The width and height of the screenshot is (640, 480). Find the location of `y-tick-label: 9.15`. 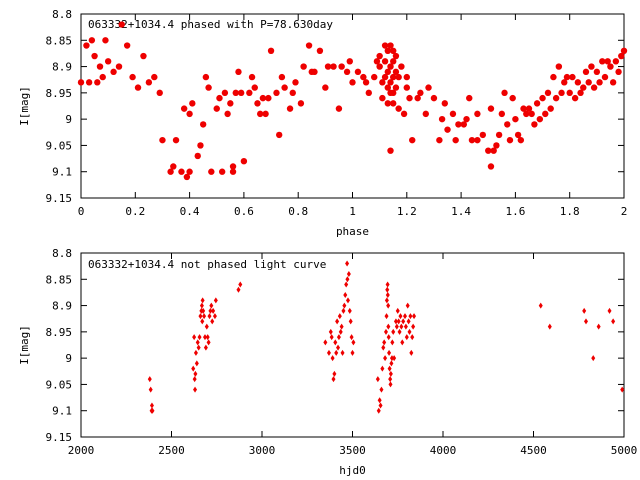

y-tick-label: 9.15 is located at coordinates (59, 437).